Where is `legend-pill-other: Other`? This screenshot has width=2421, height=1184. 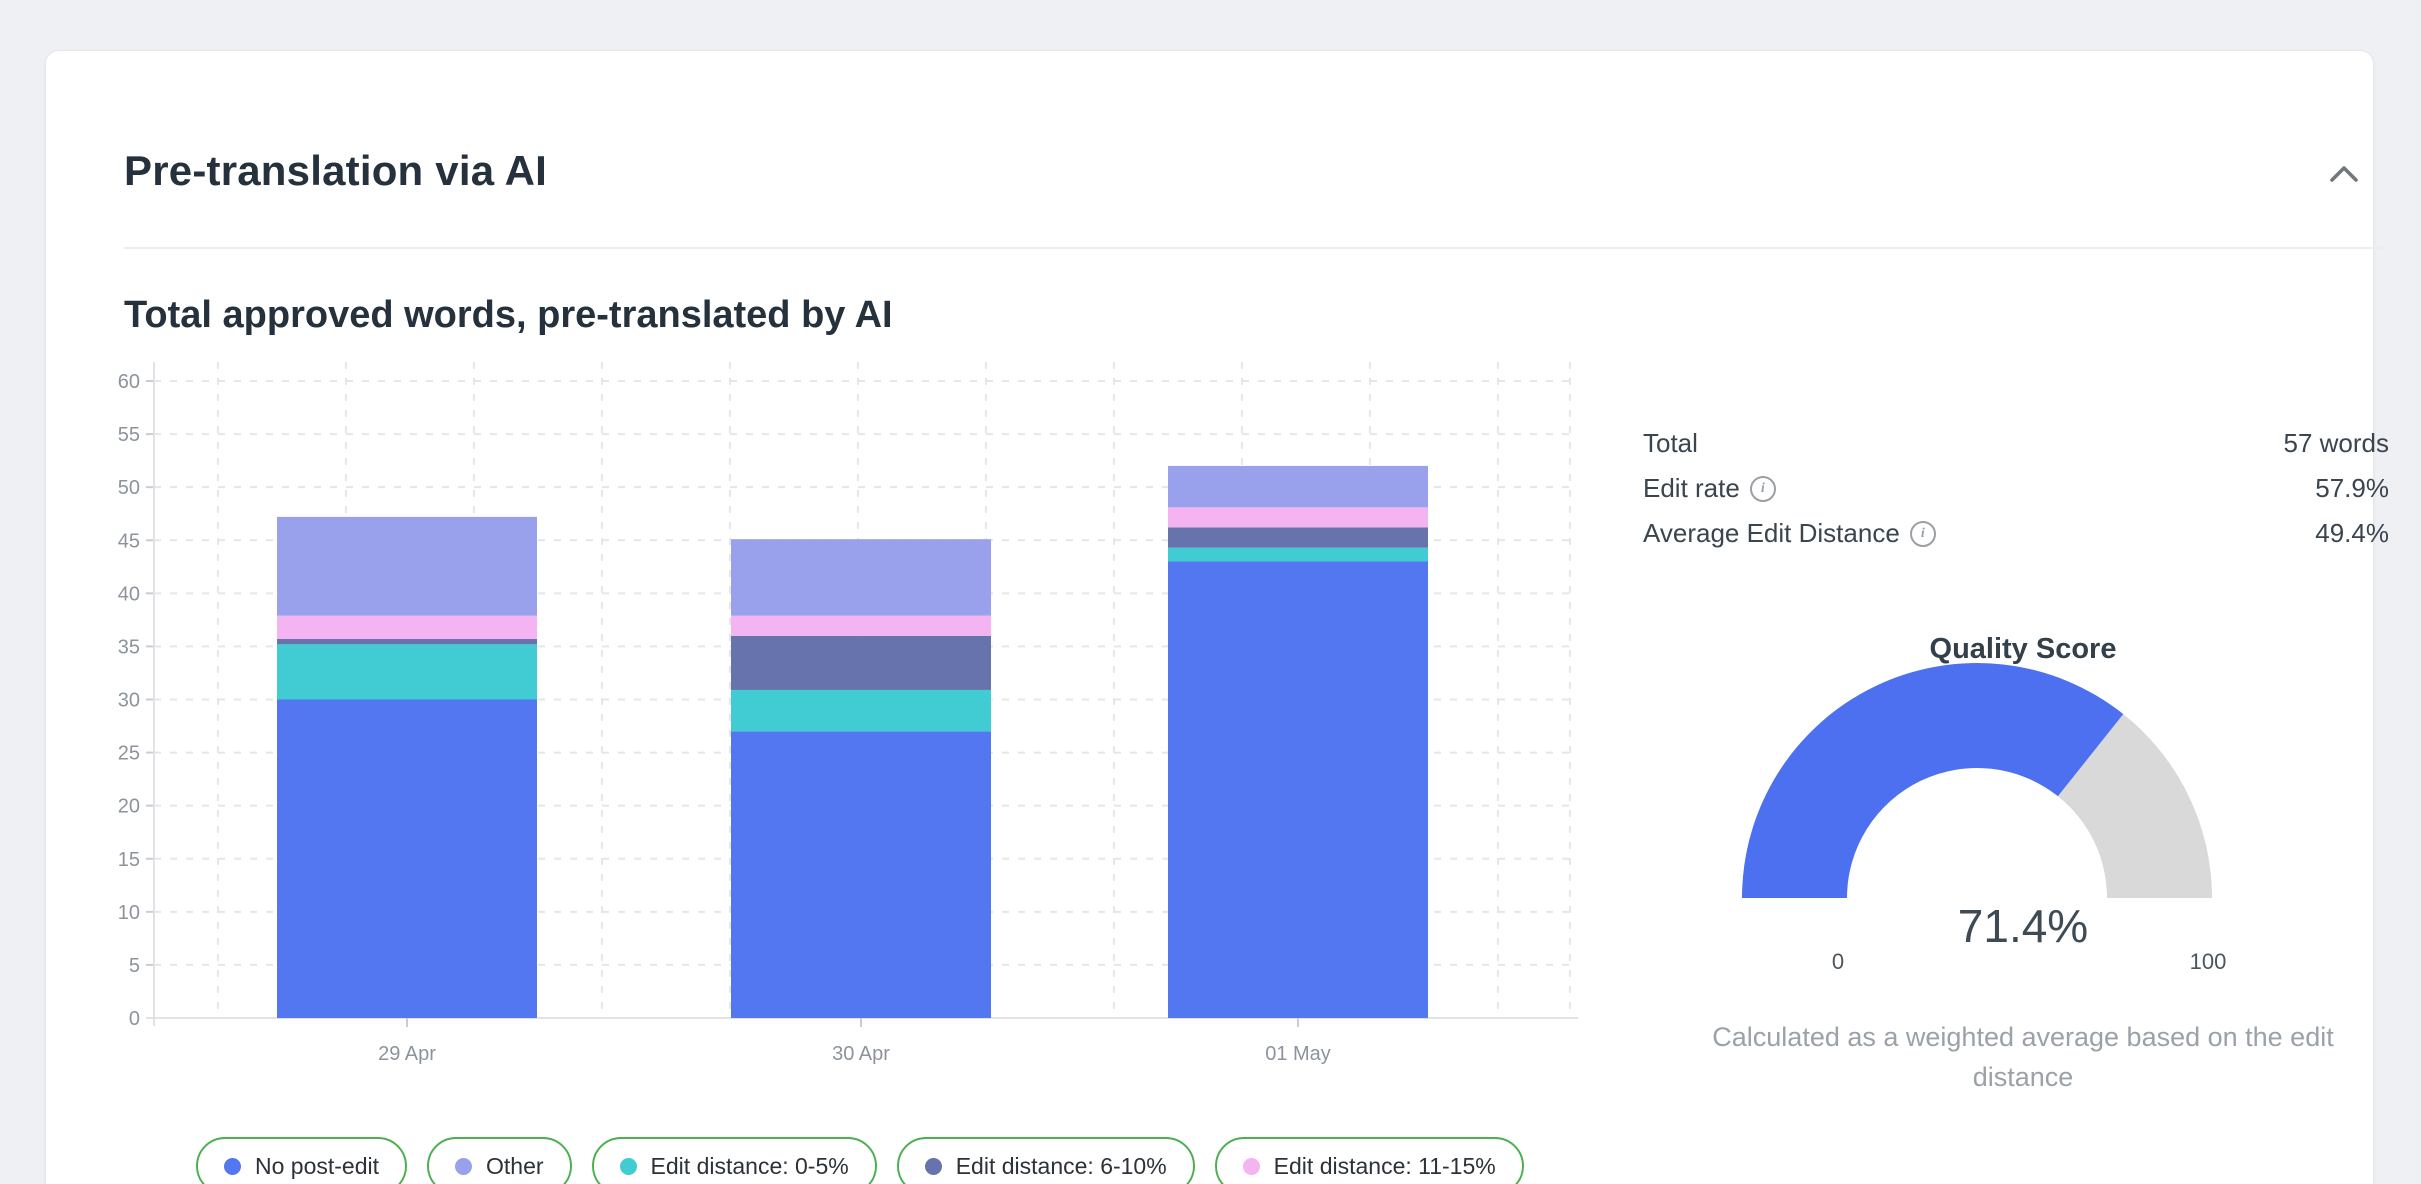
legend-pill-other: Other is located at coordinates (499, 1160).